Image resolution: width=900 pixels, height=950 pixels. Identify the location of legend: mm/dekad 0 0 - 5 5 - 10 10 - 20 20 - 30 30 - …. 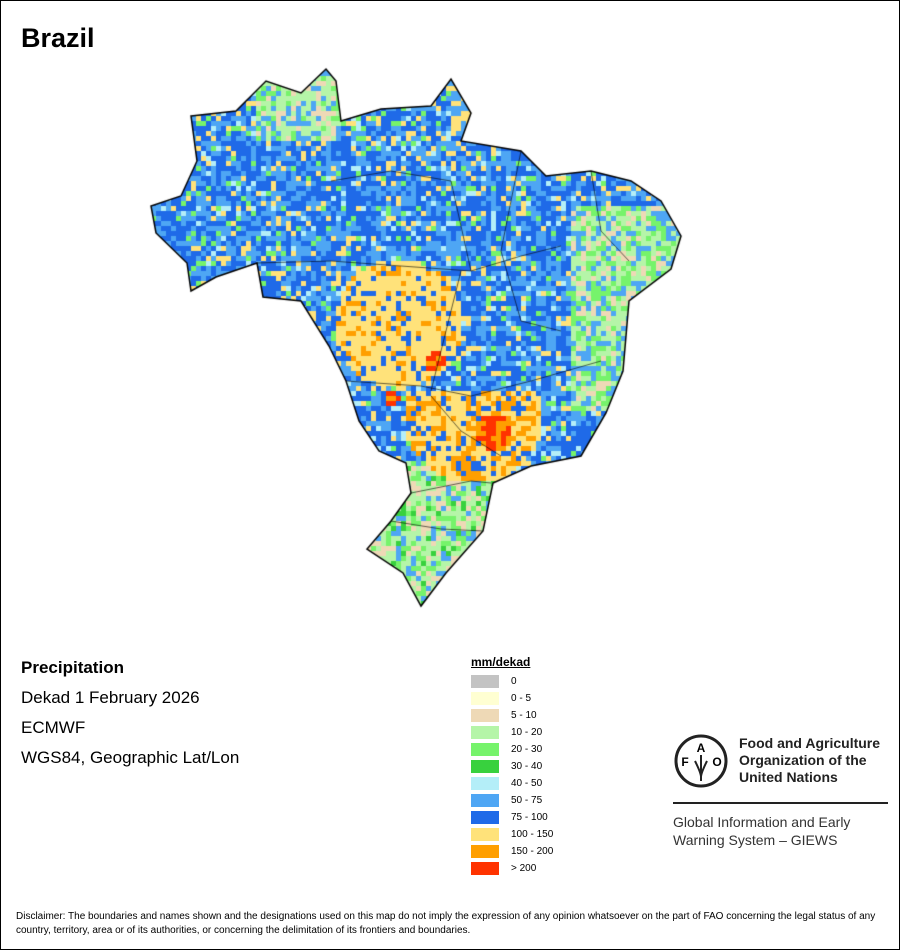
(512, 766).